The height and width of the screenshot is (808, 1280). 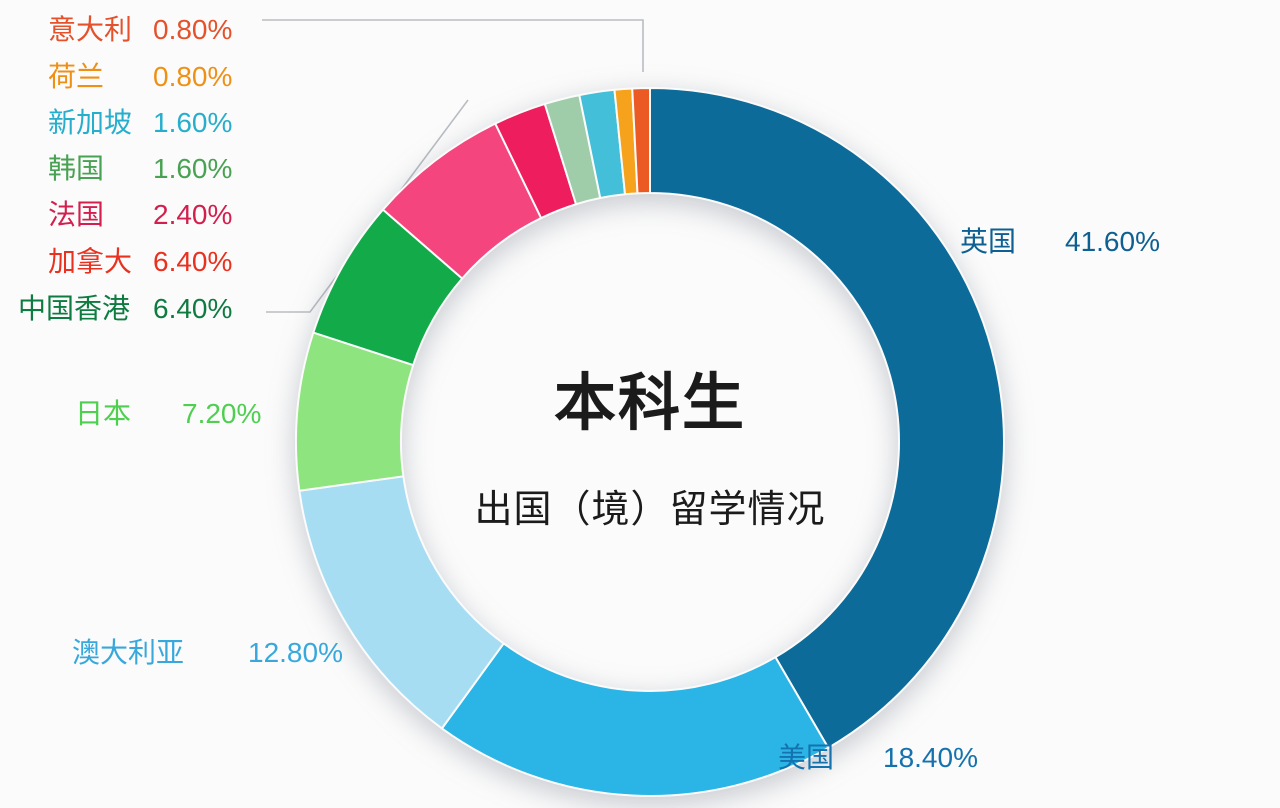 I want to click on label-canada: 加拿大 6.40%, so click(x=140, y=262).